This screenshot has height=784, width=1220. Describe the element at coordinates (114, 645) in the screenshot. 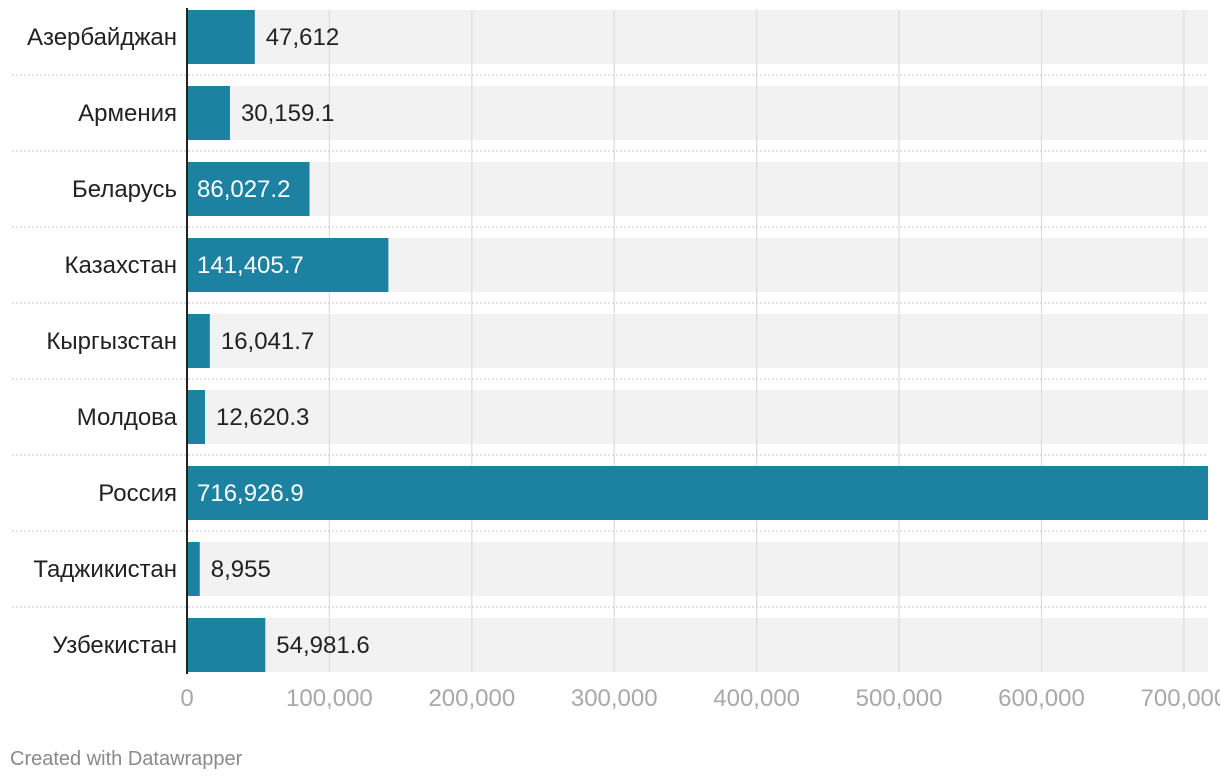

I see `category-label: Узбекистан` at that location.